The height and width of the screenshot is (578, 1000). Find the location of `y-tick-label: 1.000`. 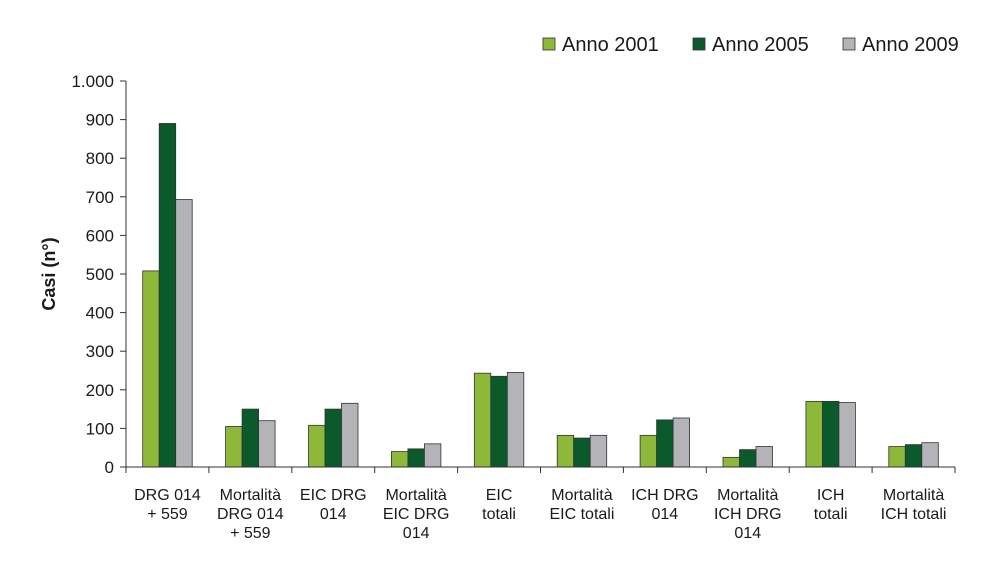

y-tick-label: 1.000 is located at coordinates (92, 81).